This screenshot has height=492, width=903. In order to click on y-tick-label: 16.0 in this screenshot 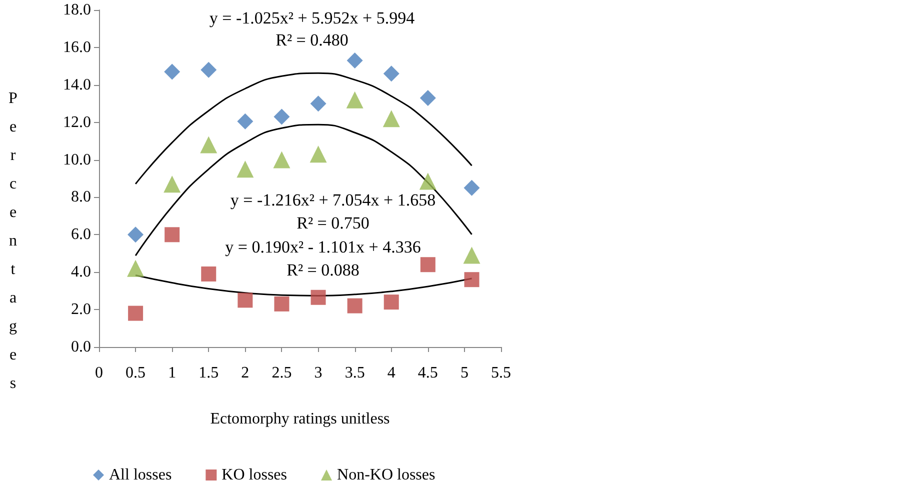, I will do `click(77, 47)`.